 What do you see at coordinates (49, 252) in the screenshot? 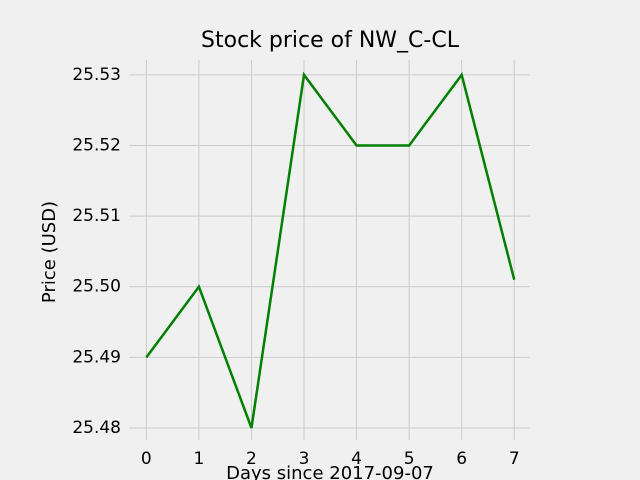
I see `y-axis-label: Price (USD)` at bounding box center [49, 252].